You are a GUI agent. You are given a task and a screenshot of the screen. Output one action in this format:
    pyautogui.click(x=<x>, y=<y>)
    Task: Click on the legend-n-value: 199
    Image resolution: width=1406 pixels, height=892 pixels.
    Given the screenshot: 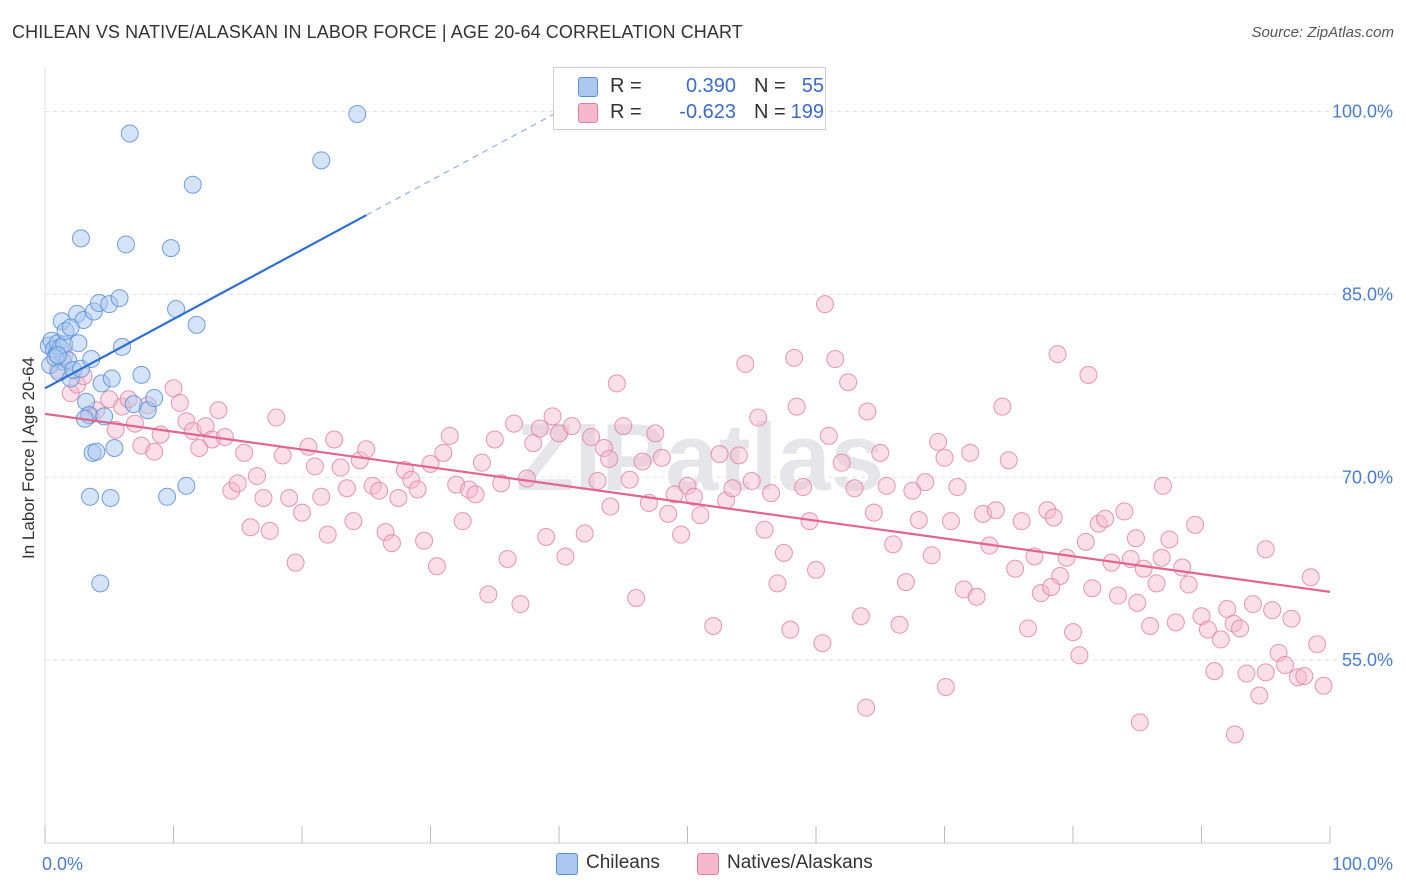 What is the action you would take?
    pyautogui.click(x=807, y=112)
    